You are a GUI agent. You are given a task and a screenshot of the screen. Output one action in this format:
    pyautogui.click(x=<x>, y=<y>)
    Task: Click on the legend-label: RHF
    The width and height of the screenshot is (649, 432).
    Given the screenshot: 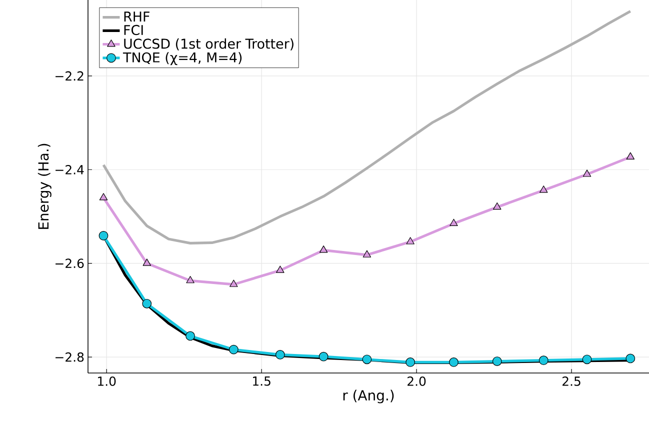 What is the action you would take?
    pyautogui.click(x=137, y=17)
    